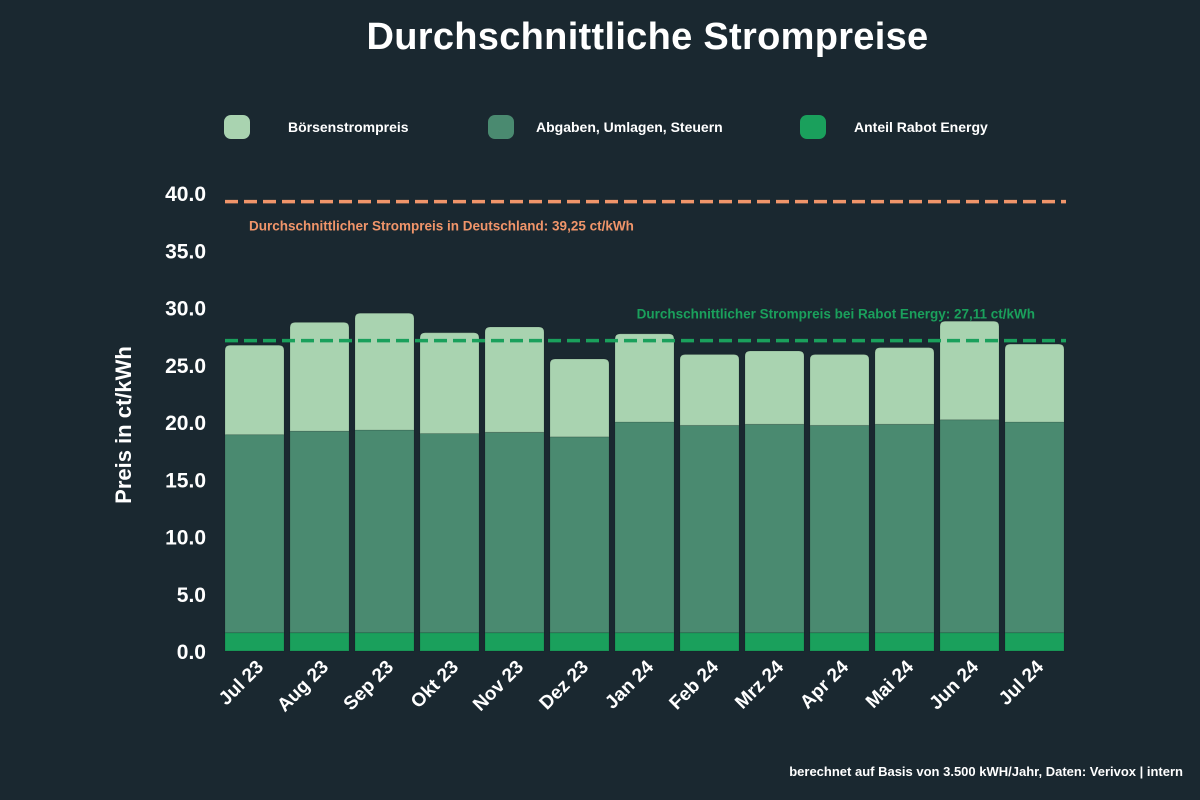 This screenshot has width=1200, height=800. What do you see at coordinates (629, 127) in the screenshot?
I see `legend-label-abgaben: Abgaben, Umlagen, Steuern` at bounding box center [629, 127].